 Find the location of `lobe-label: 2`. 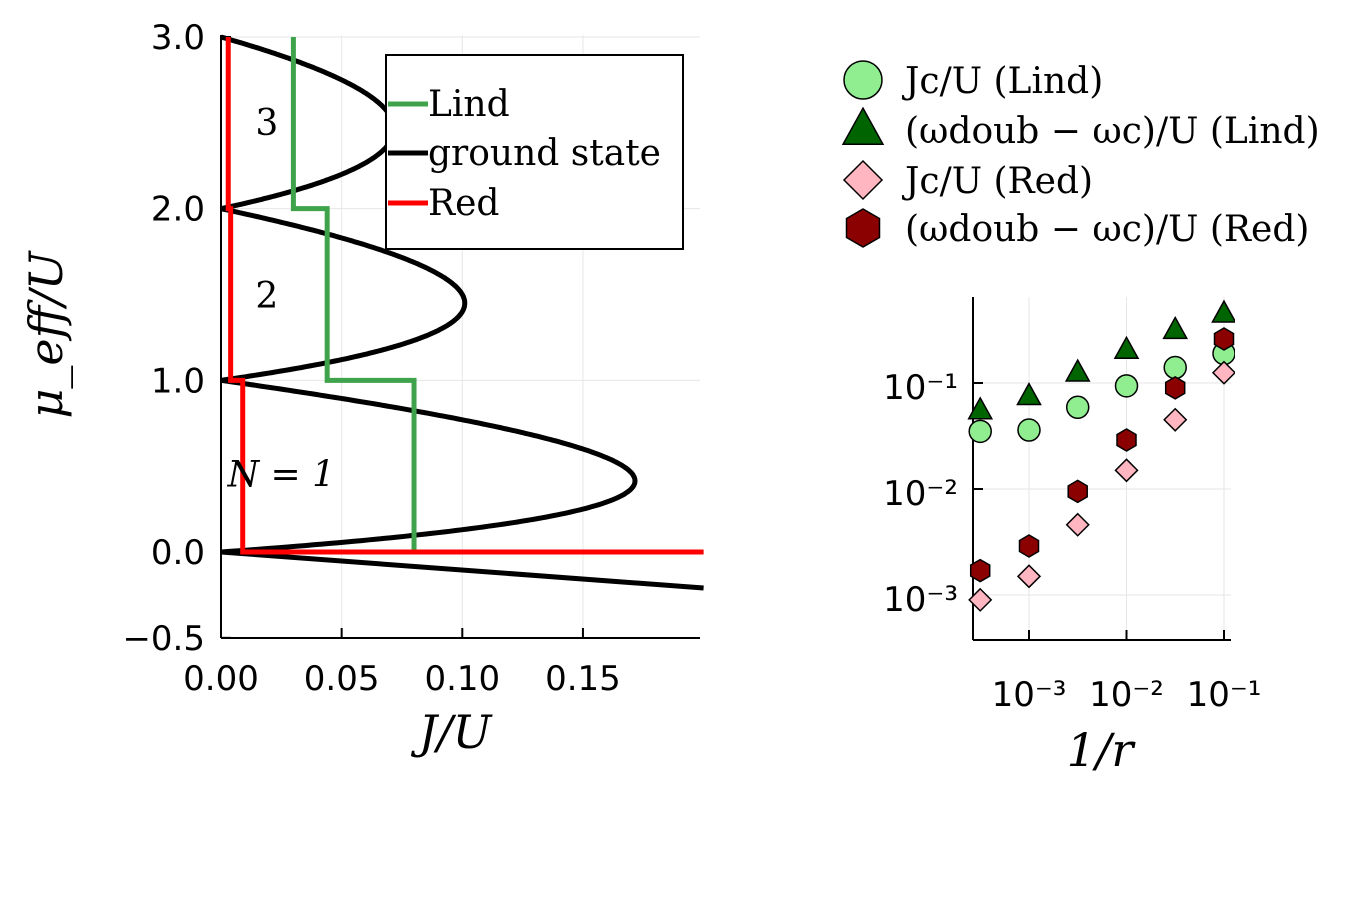

lobe-label: 2 is located at coordinates (266, 296).